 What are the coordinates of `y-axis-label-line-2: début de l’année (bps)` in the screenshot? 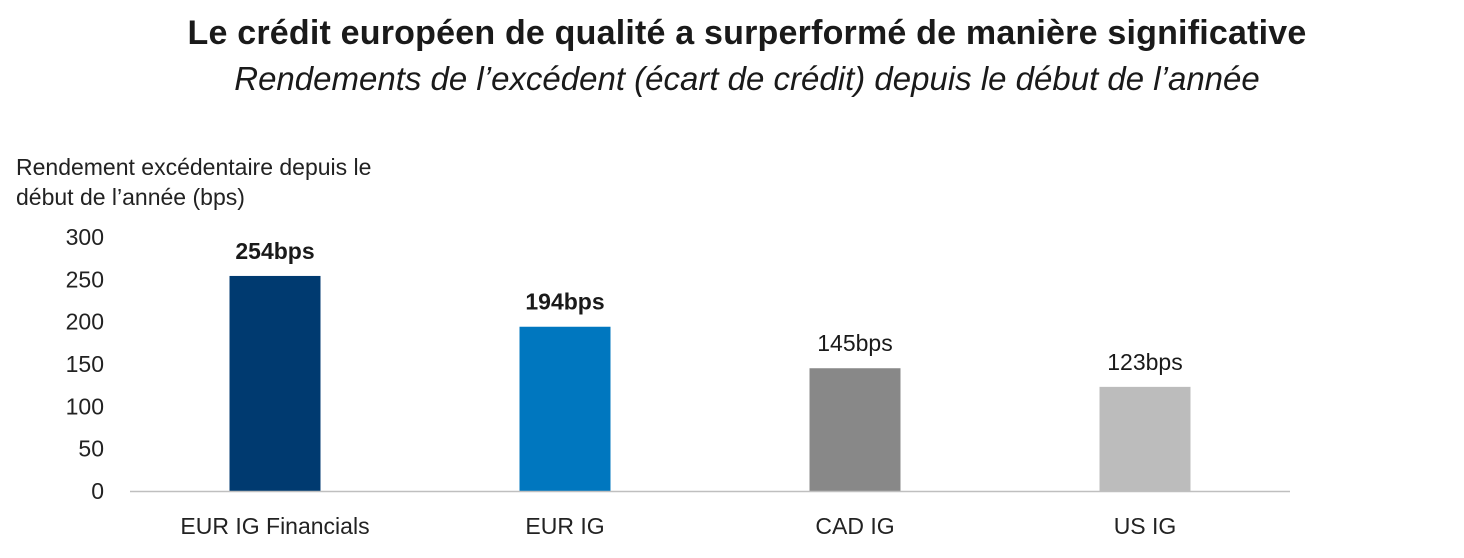 It's located at (130, 197).